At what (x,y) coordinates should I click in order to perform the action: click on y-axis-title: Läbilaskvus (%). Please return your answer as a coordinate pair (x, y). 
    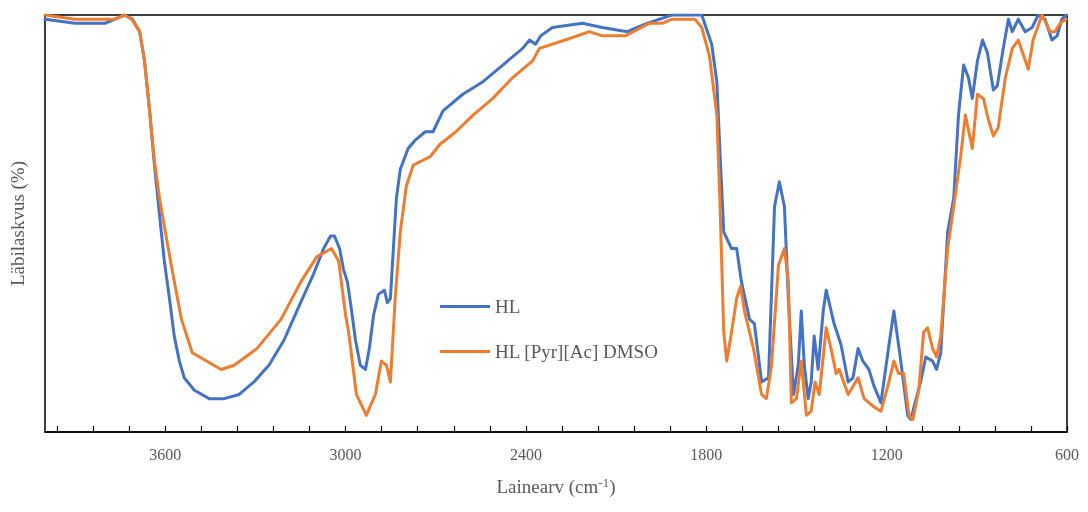
    Looking at the image, I should click on (18, 223).